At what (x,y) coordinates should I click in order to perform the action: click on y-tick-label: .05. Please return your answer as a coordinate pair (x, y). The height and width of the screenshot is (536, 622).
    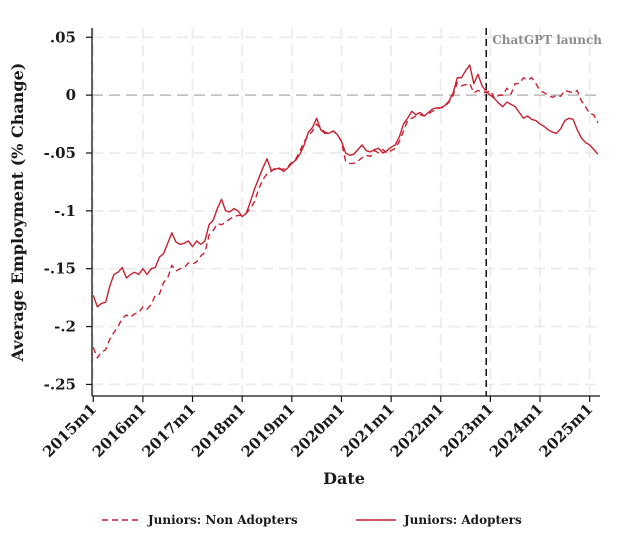
    Looking at the image, I should click on (63, 37).